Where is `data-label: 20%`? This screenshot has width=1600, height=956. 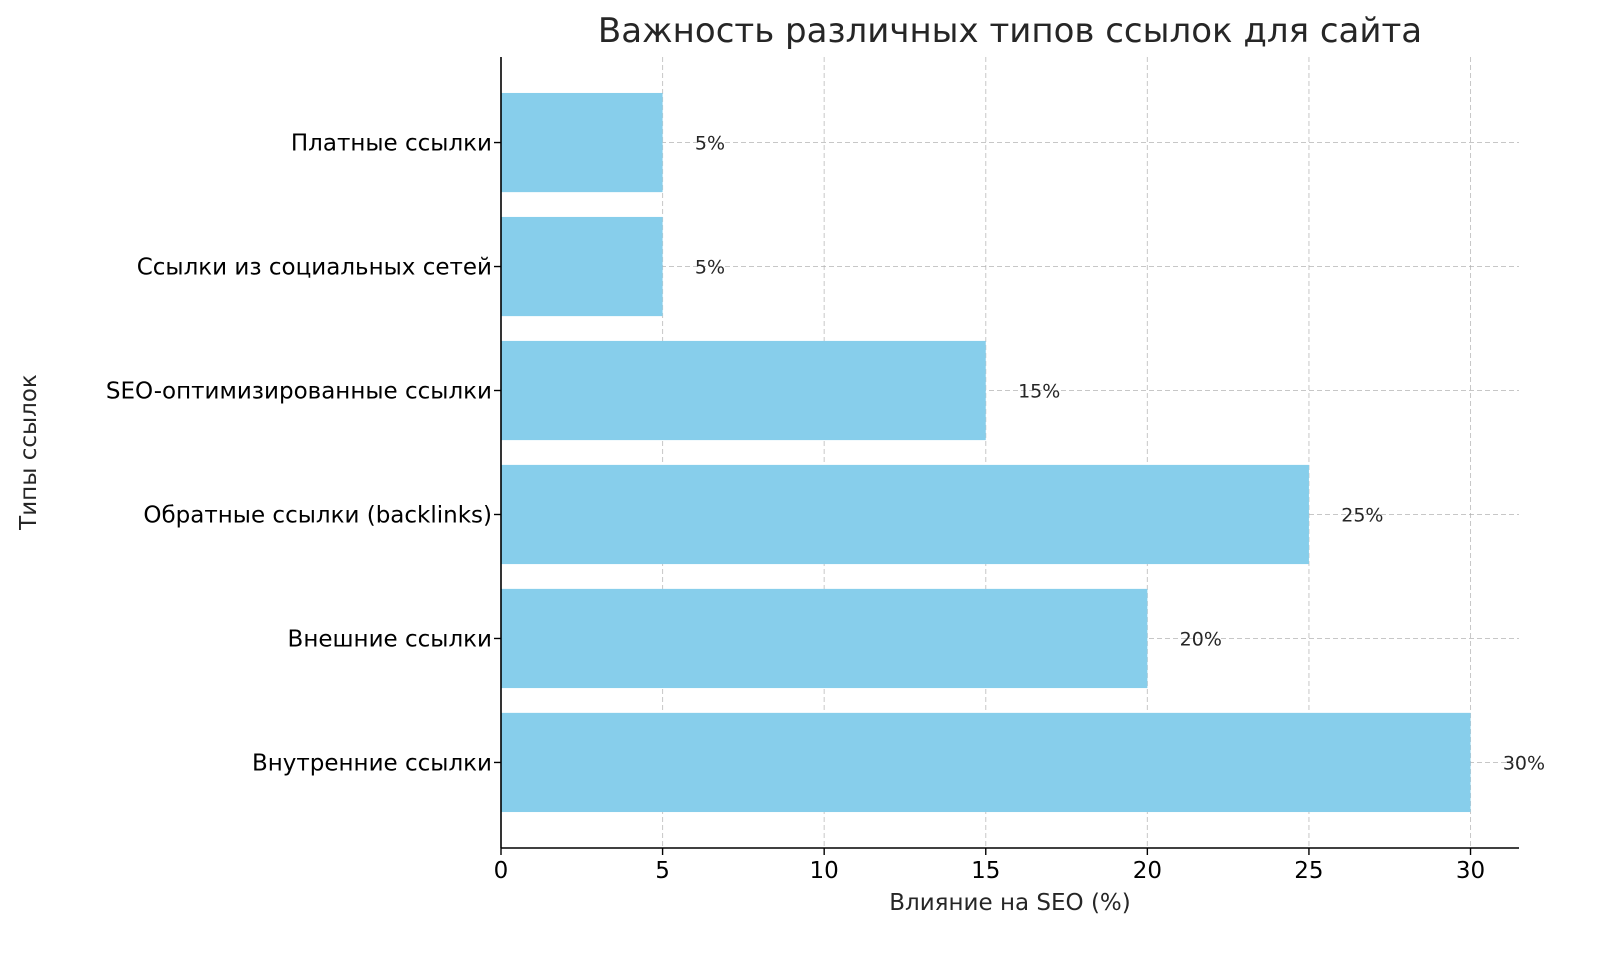
data-label: 20% is located at coordinates (1201, 639).